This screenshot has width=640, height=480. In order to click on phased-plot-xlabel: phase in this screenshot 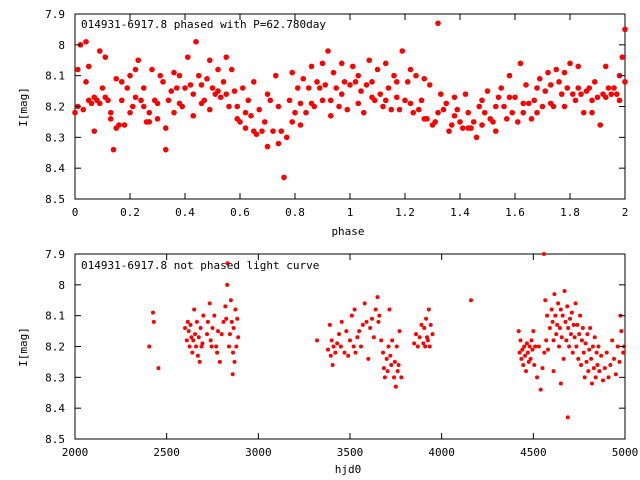, I will do `click(347, 231)`.